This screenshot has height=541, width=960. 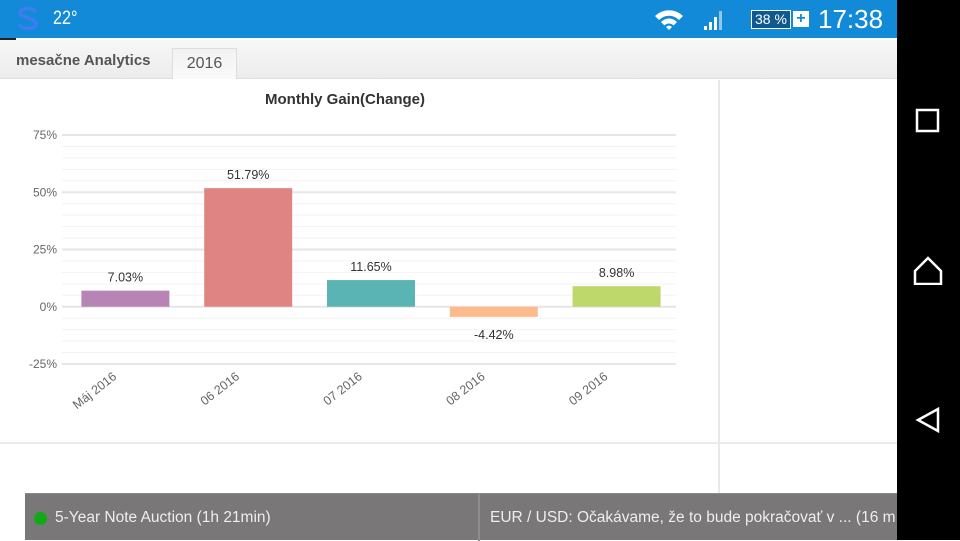 What do you see at coordinates (43, 364) in the screenshot?
I see `y-tick-label: -25%` at bounding box center [43, 364].